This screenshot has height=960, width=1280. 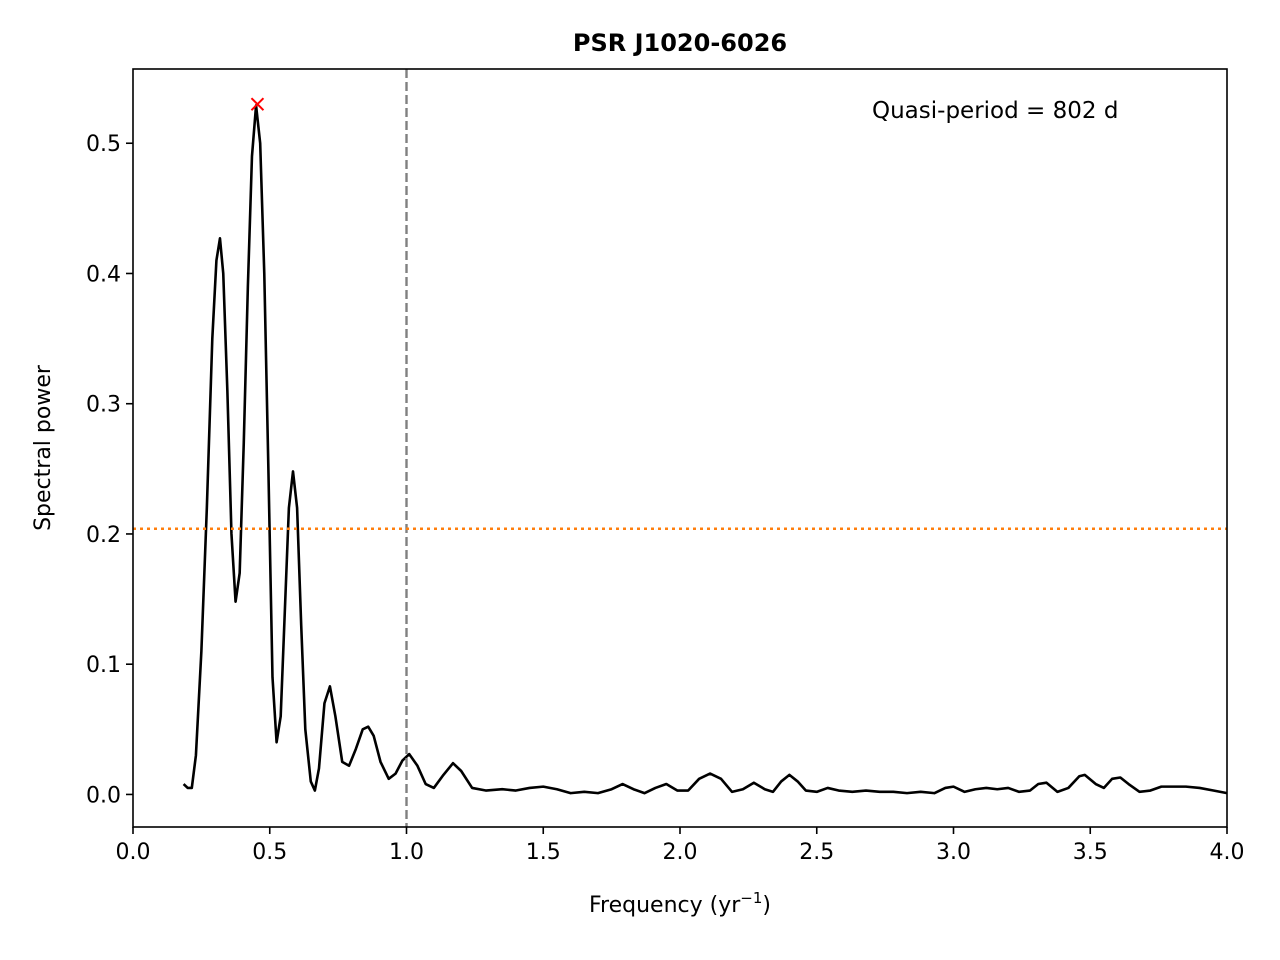 What do you see at coordinates (103, 795) in the screenshot?
I see `y-tick-label: 0.0` at bounding box center [103, 795].